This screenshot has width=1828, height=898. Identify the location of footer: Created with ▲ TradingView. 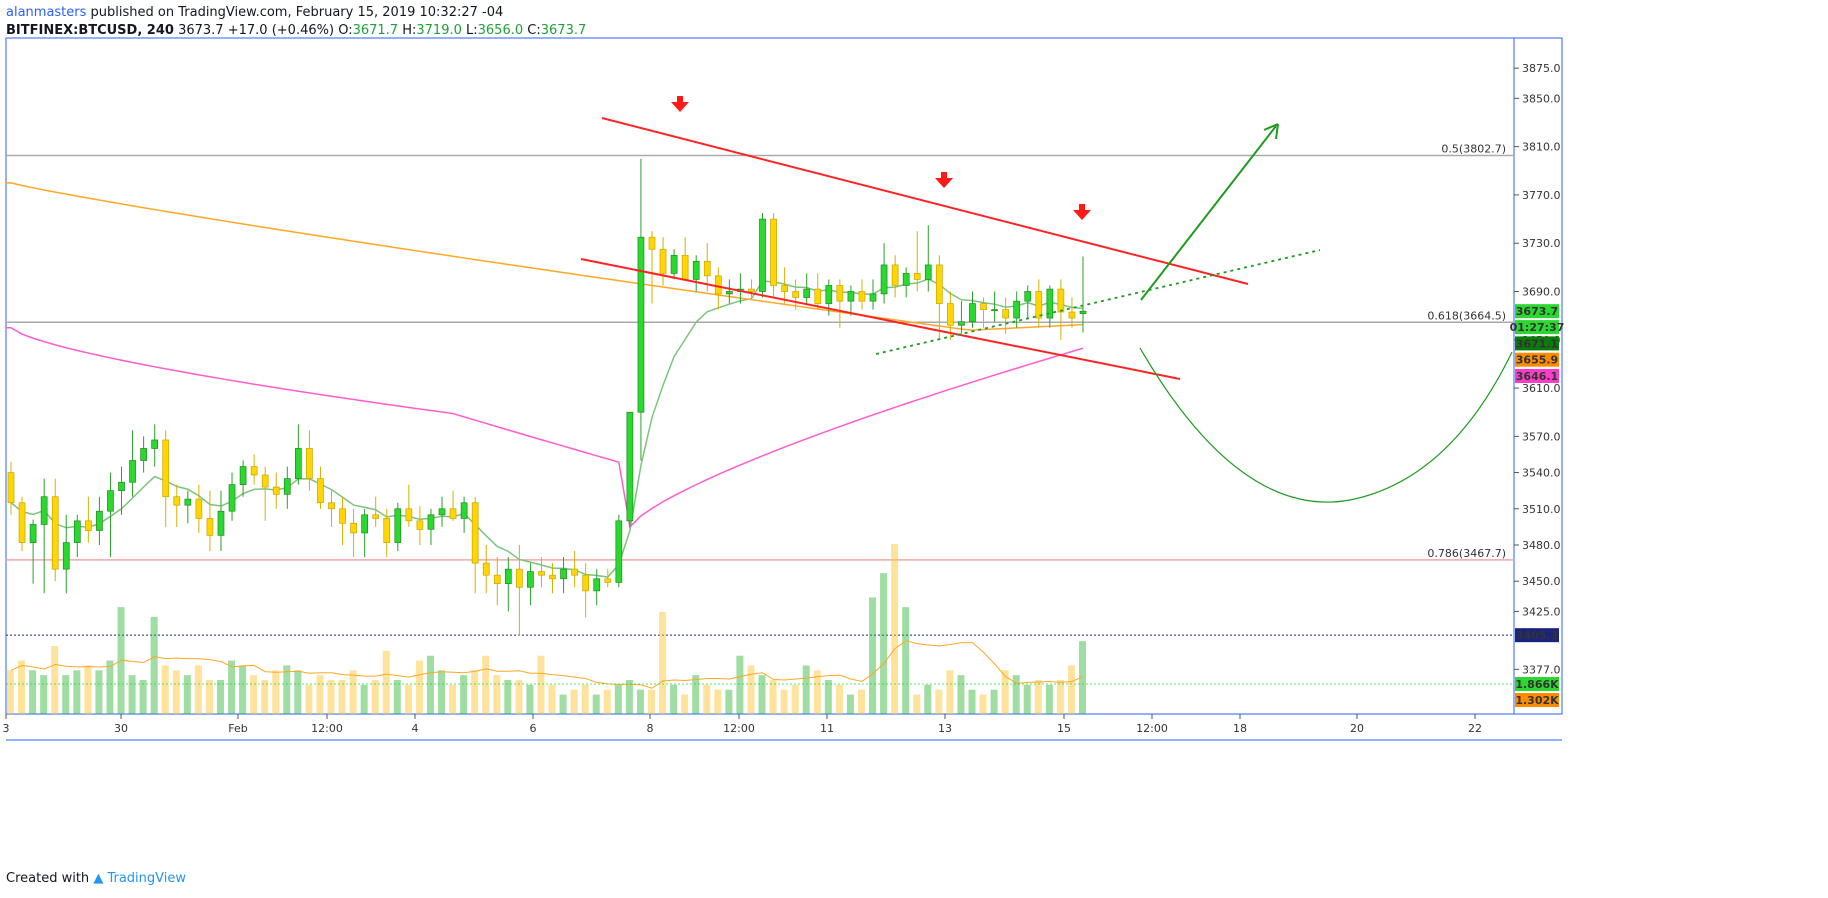
(96, 878).